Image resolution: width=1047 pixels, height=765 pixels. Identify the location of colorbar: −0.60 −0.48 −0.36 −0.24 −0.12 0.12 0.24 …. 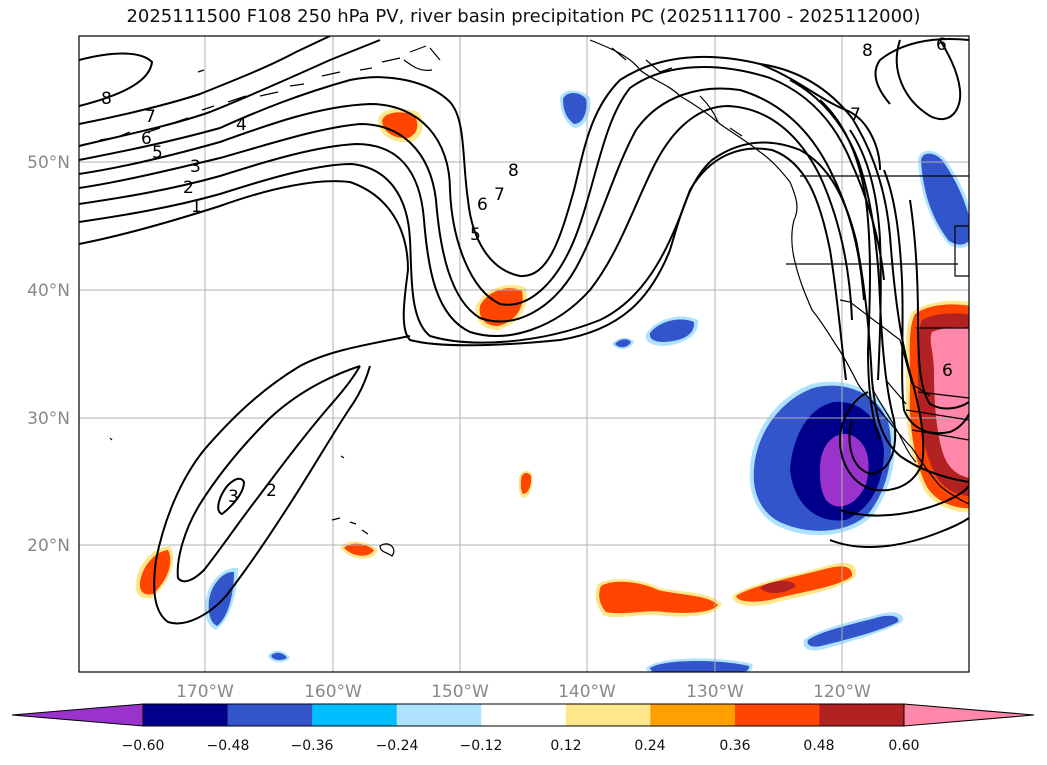
(523, 728).